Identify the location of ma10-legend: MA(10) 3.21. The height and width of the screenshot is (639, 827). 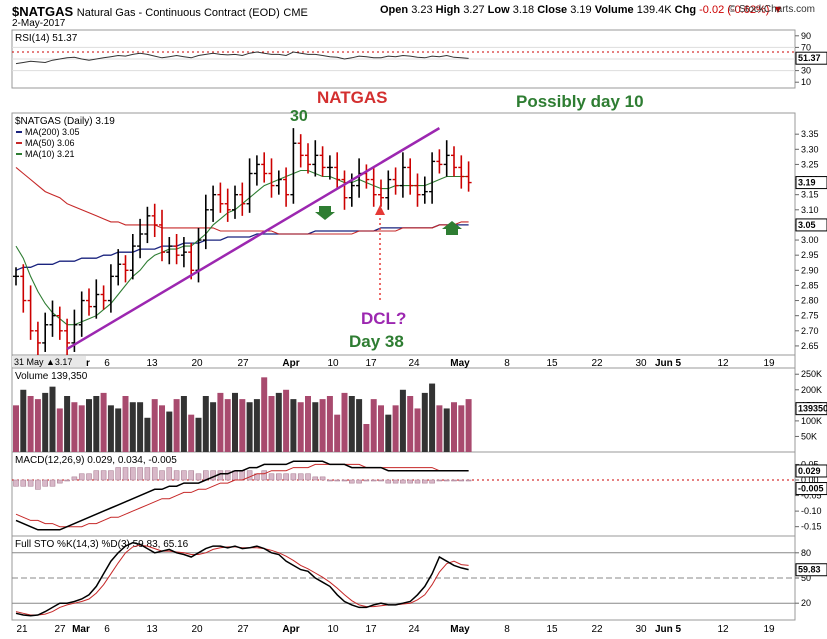
(50, 154).